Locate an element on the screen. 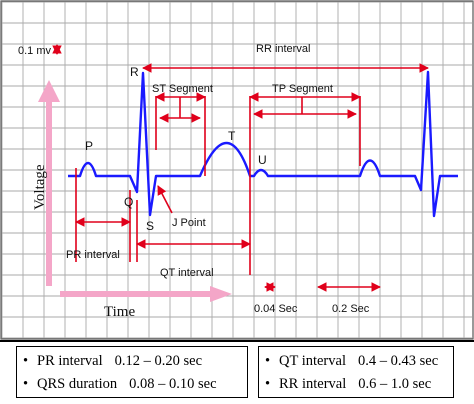 This screenshot has height=404, width=474. legend-row-rr: • RR interval 0.6 – 1.0 sec is located at coordinates (356, 384).